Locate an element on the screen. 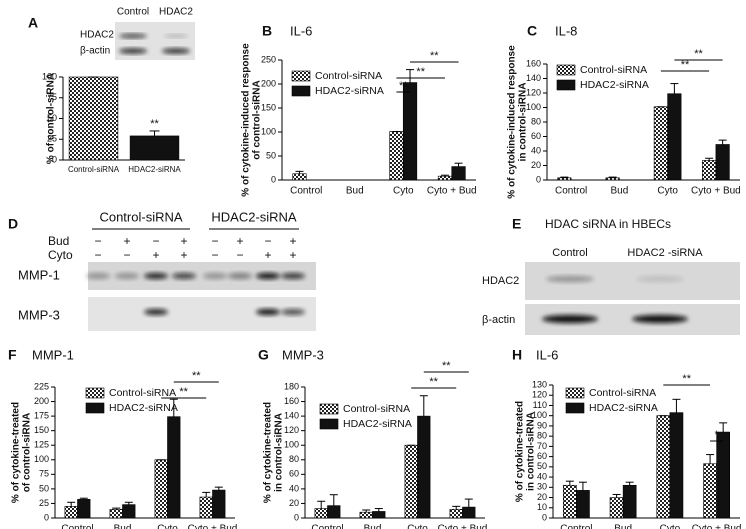 This screenshot has width=746, height=529. y-tick-label: 75 is located at coordinates (52, 97).